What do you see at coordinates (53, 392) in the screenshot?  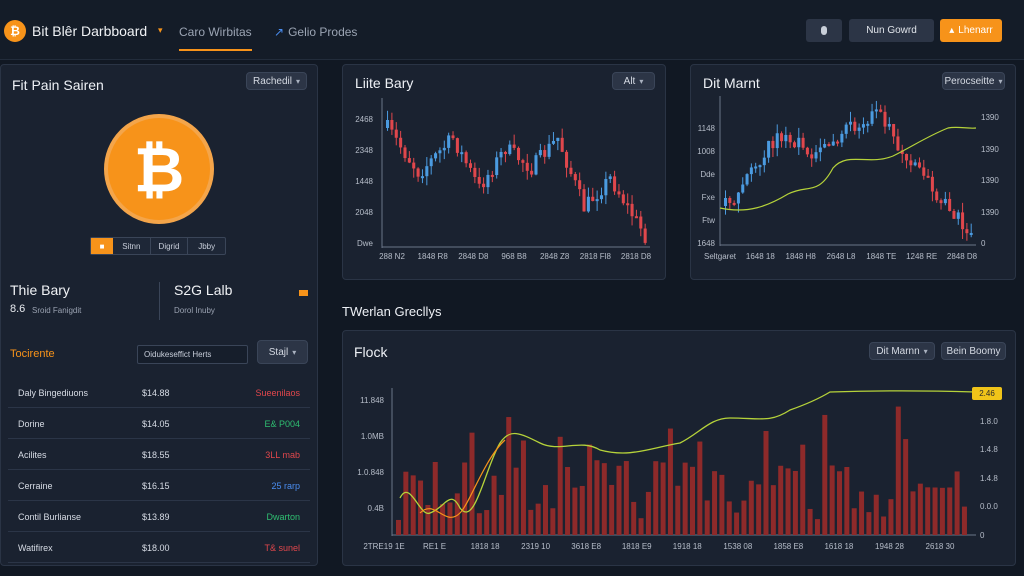 I see `row-name: Daly Bingediuons` at bounding box center [53, 392].